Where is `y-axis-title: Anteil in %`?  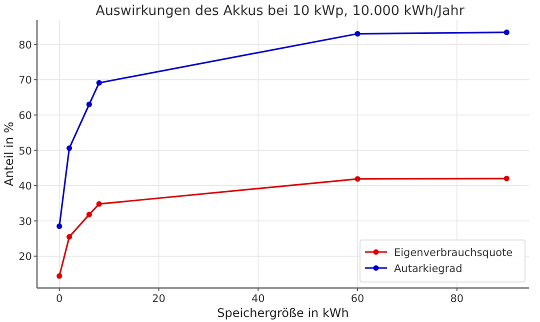 y-axis-title: Anteil in % is located at coordinates (9, 154).